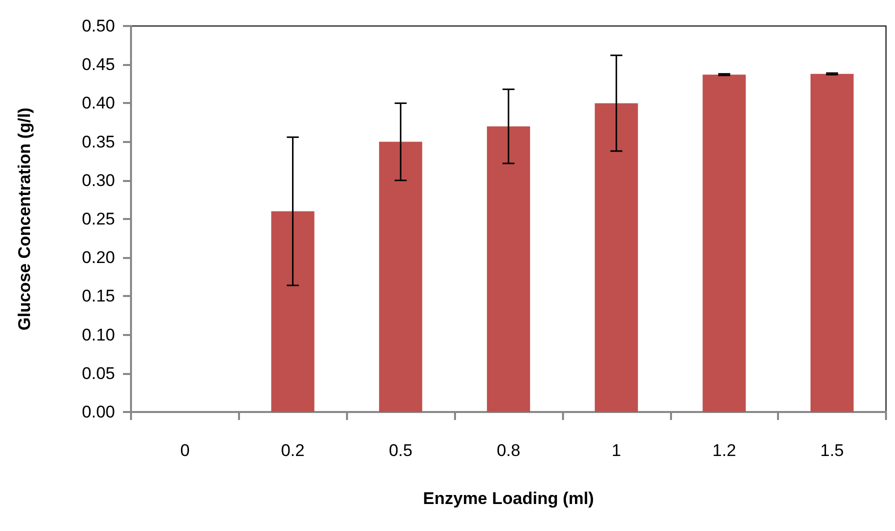  Describe the element at coordinates (98, 103) in the screenshot. I see `y-tick-label: 0.40` at that location.